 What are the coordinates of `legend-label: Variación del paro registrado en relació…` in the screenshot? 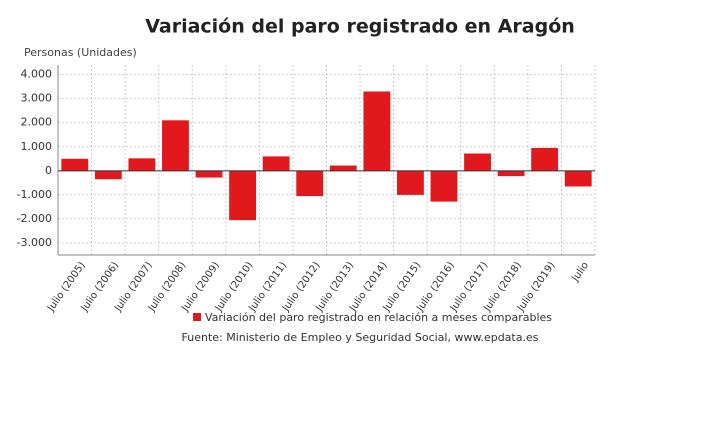 It's located at (378, 317).